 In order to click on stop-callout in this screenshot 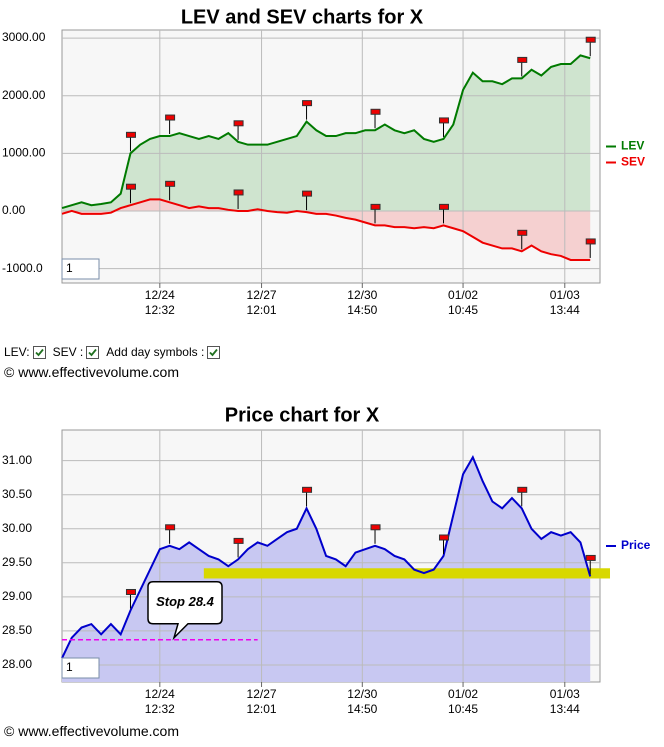, I will do `click(185, 611)`.